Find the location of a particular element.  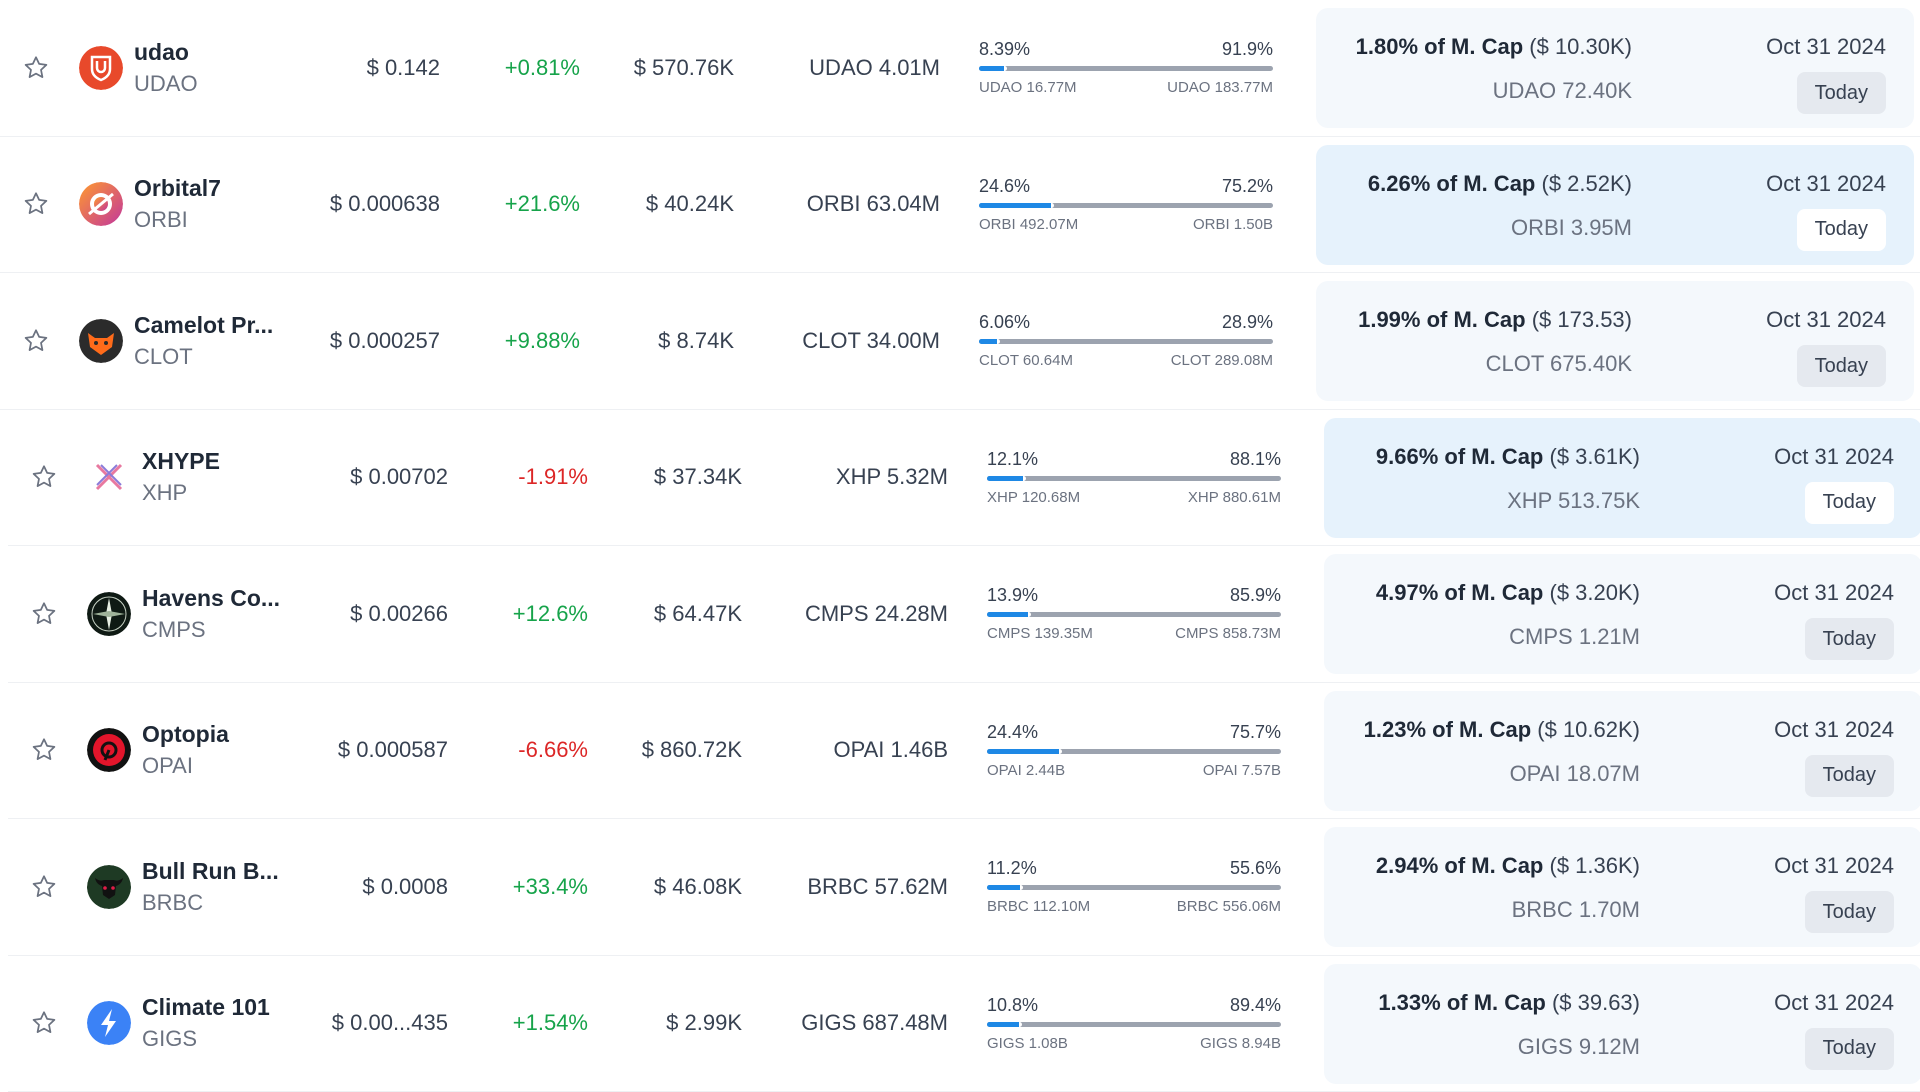

next-unlock-percent: 1.33% of M. Cap is located at coordinates (1461, 1002).